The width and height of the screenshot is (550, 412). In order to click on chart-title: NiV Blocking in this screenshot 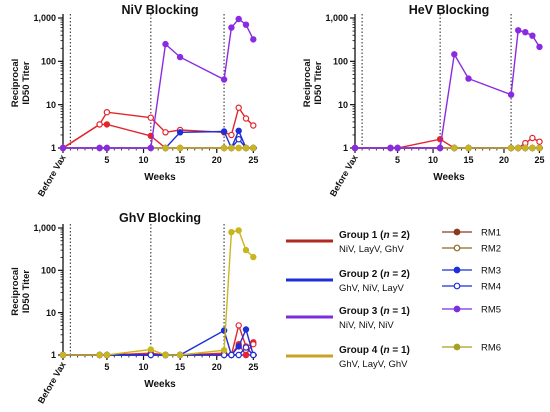, I will do `click(159, 10)`.